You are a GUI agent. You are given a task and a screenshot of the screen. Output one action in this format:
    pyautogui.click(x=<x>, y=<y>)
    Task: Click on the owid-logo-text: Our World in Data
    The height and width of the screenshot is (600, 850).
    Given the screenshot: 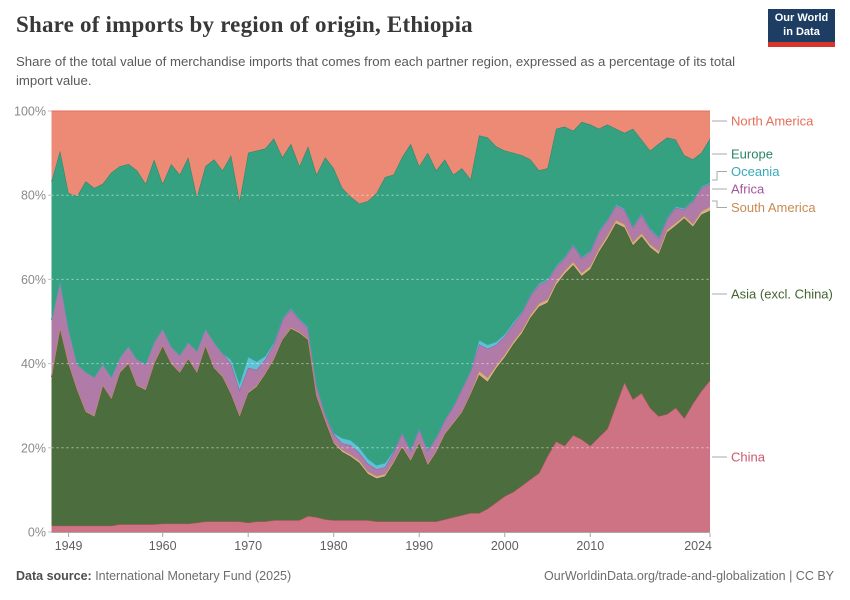 What is the action you would take?
    pyautogui.click(x=801, y=25)
    